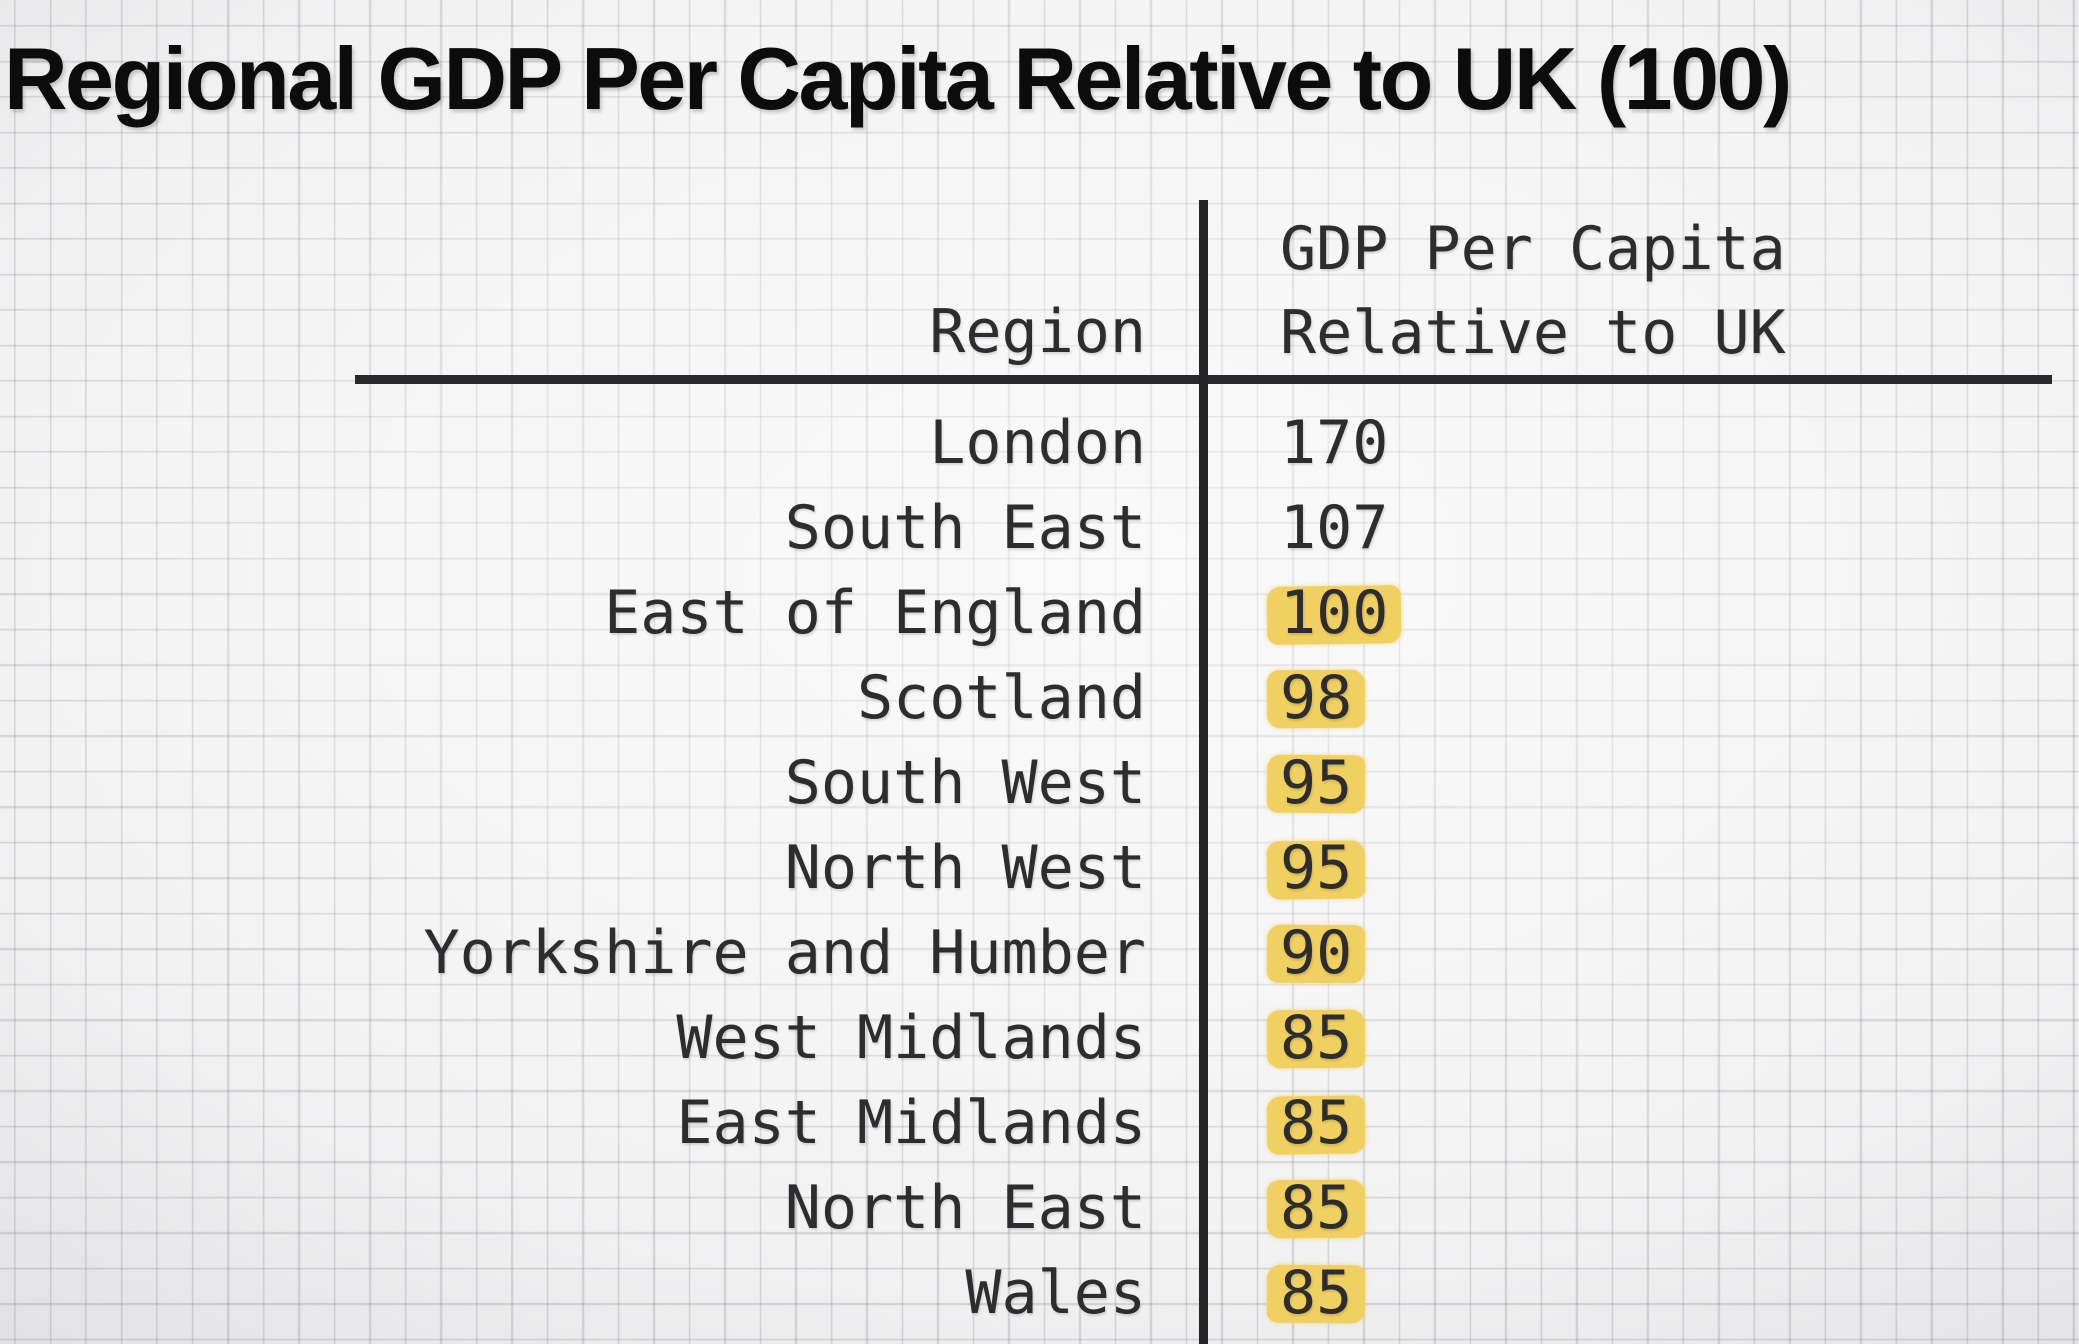 Image resolution: width=2079 pixels, height=1344 pixels. I want to click on table-row: Yorkshire and Humber 90, so click(1203, 953).